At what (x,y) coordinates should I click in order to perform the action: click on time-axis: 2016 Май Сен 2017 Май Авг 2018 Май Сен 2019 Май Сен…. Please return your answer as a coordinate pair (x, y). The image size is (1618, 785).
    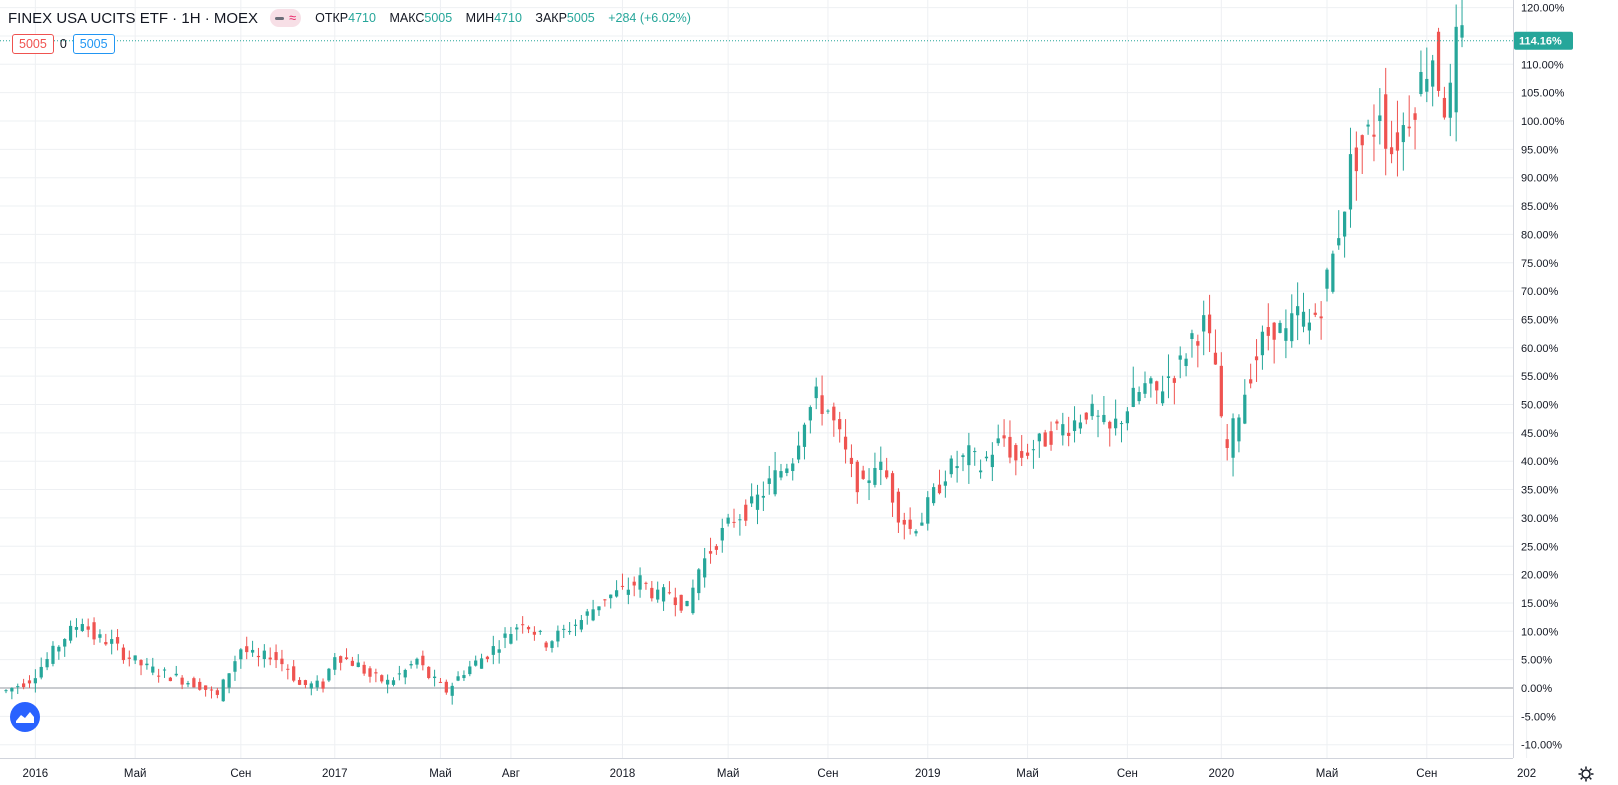
    Looking at the image, I should click on (768, 769).